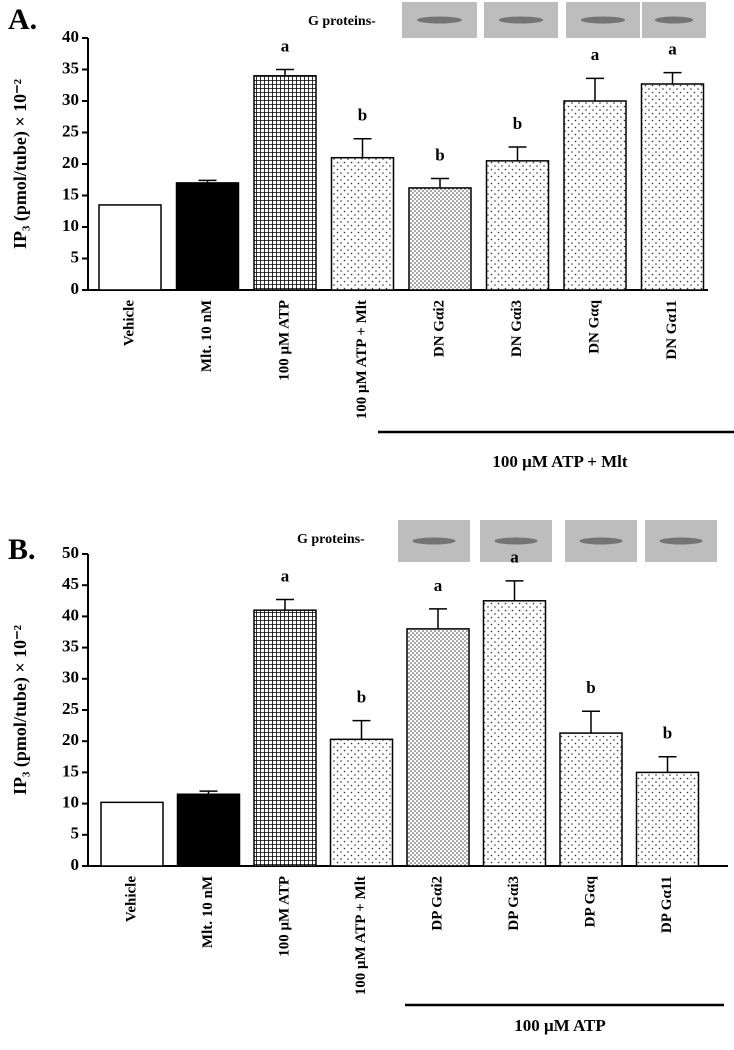  I want to click on y-tick-label: 45, so click(70, 583).